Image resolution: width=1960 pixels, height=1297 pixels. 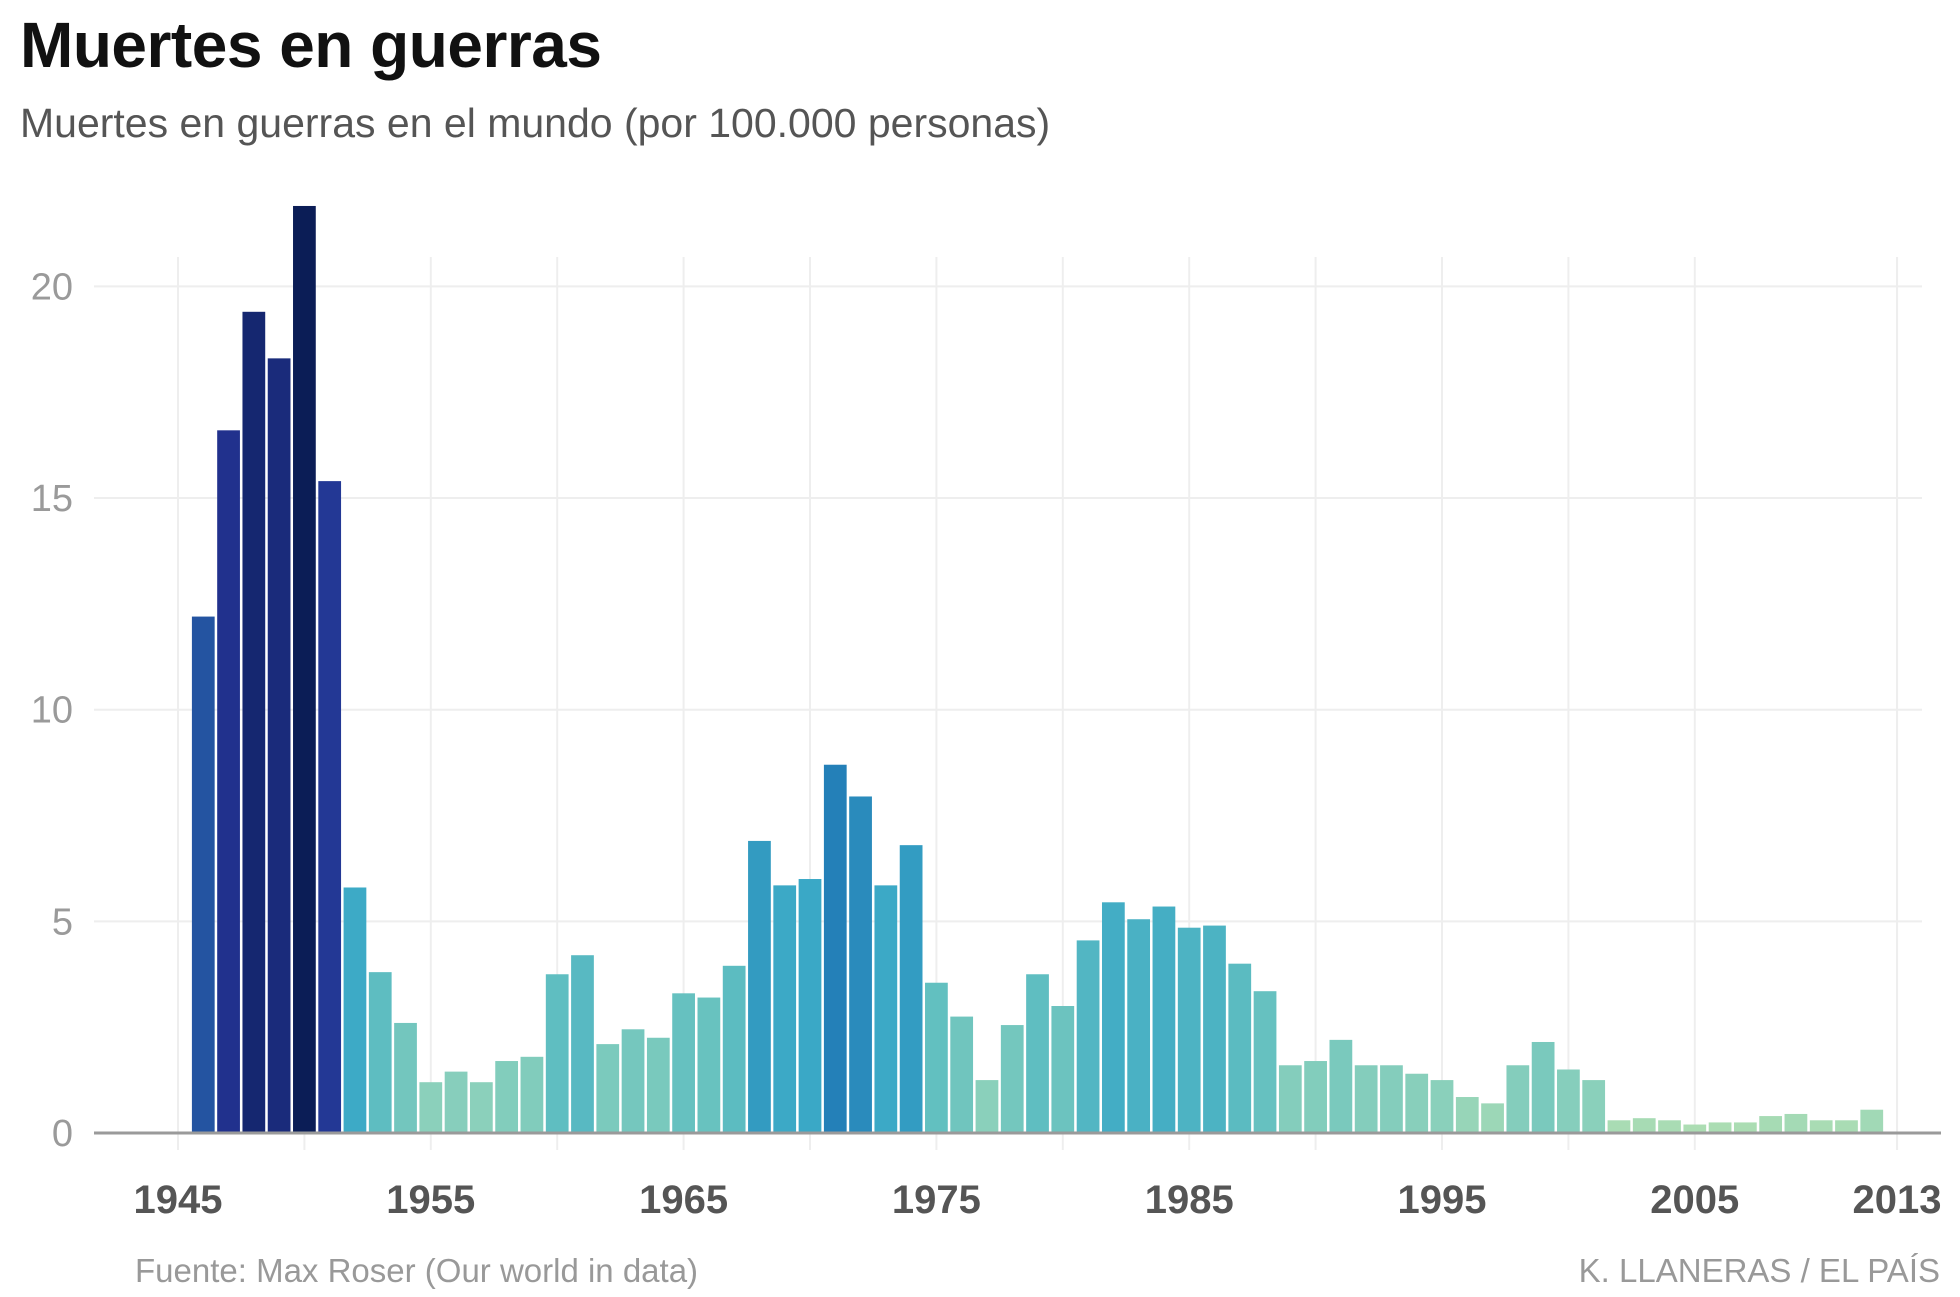 I want to click on x-tick-label: 1965, so click(x=683, y=1200).